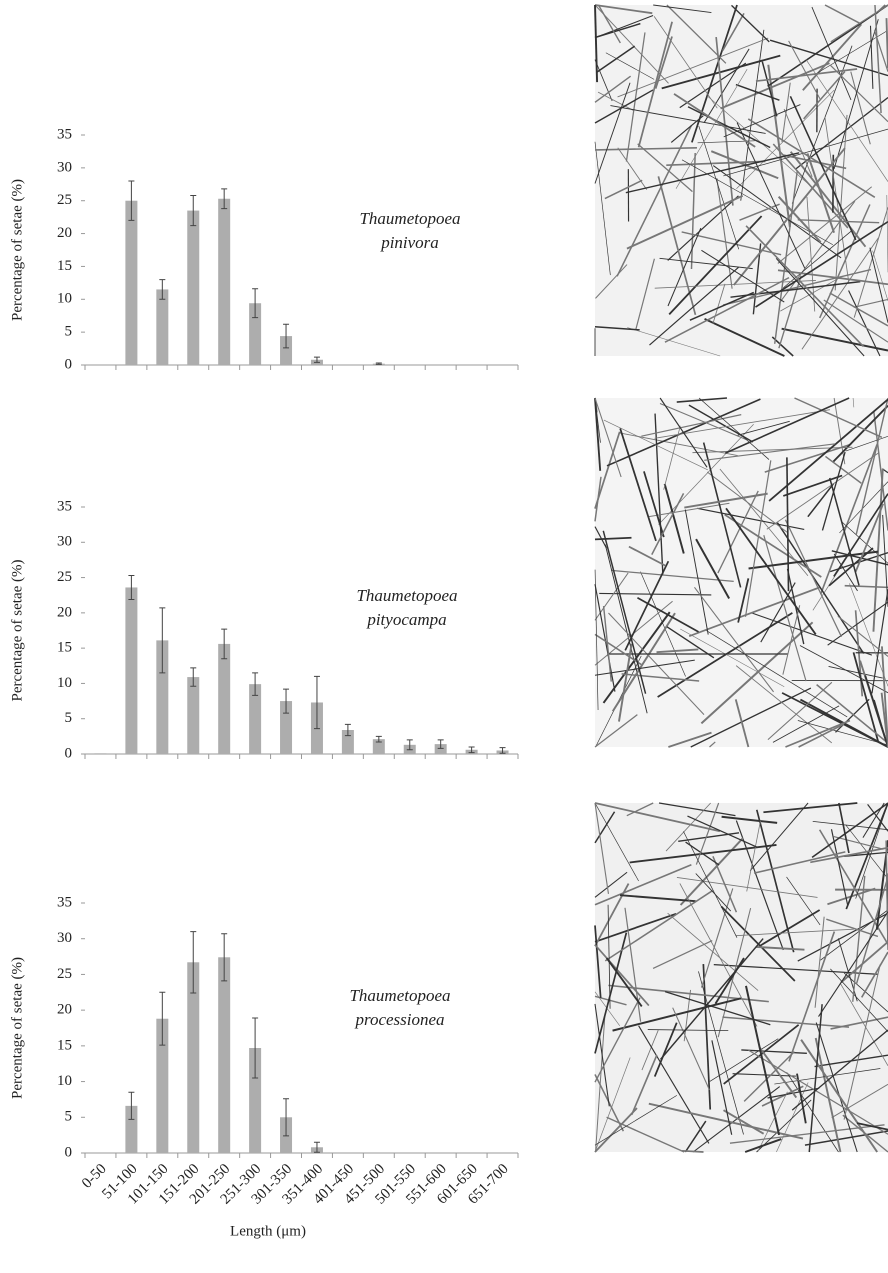  I want to click on y-tick-label: 0, so click(69, 364).